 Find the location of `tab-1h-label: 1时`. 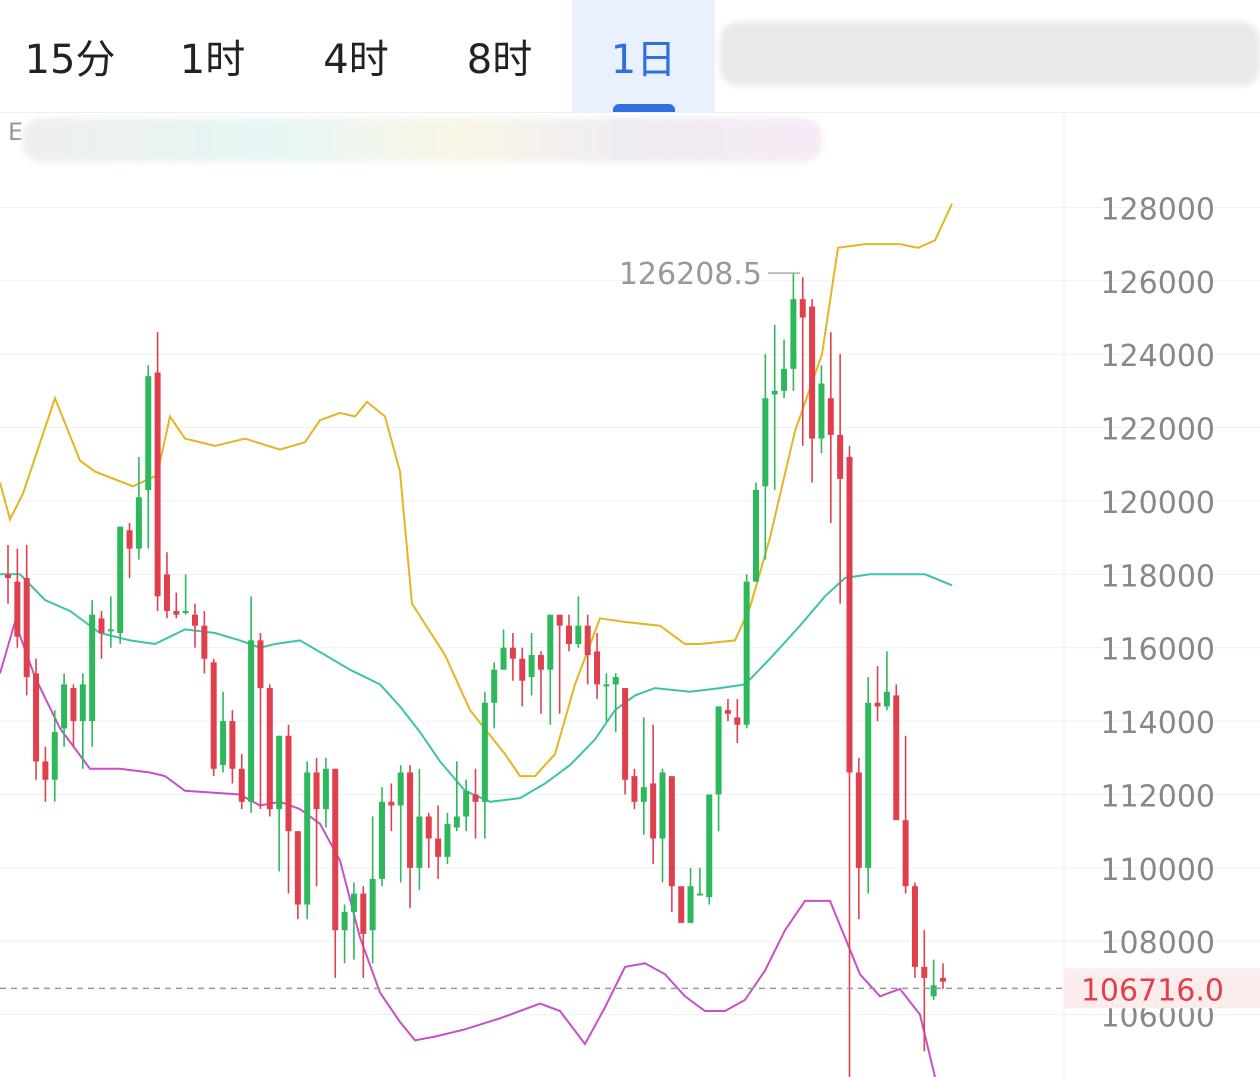

tab-1h-label: 1时 is located at coordinates (212, 60).